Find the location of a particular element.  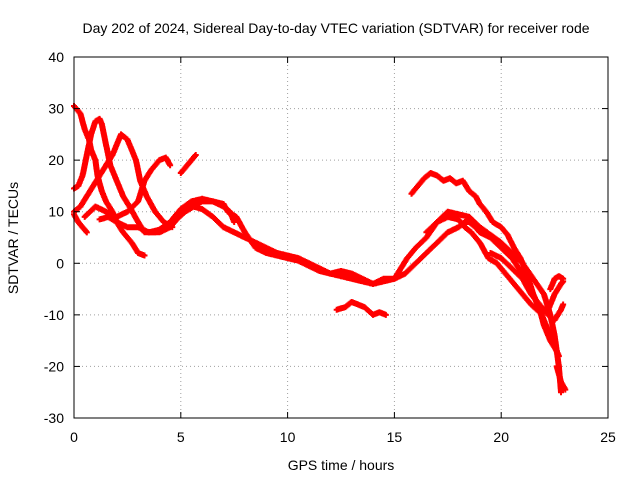

y-axis-label: SDTVAR / TECUs is located at coordinates (13, 238).